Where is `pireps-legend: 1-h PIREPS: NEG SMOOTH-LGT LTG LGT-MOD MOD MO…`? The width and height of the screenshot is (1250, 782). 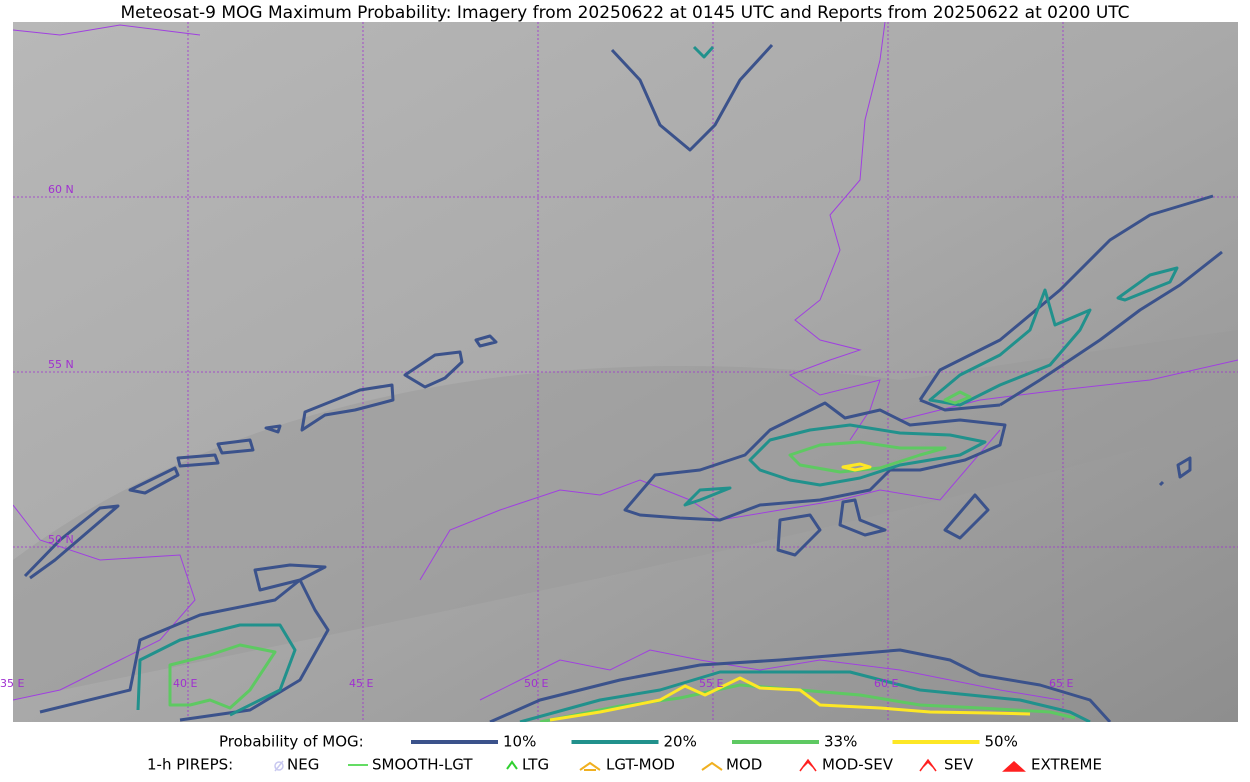 pireps-legend: 1-h PIREPS: NEG SMOOTH-LGT LTG LGT-MOD MOD MO… is located at coordinates (624, 765).